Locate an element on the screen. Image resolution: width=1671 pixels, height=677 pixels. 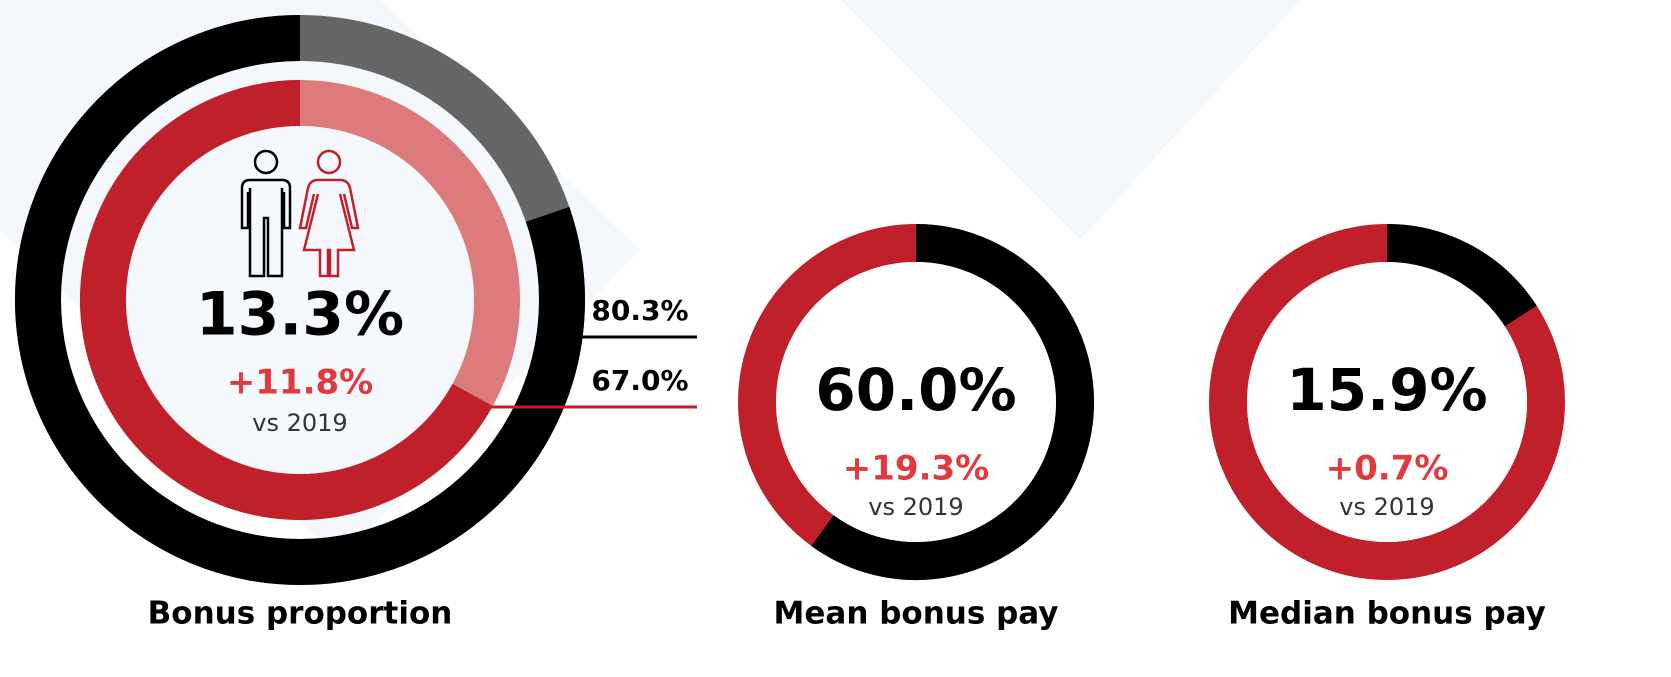
value-label: 60.0% is located at coordinates (915, 390).